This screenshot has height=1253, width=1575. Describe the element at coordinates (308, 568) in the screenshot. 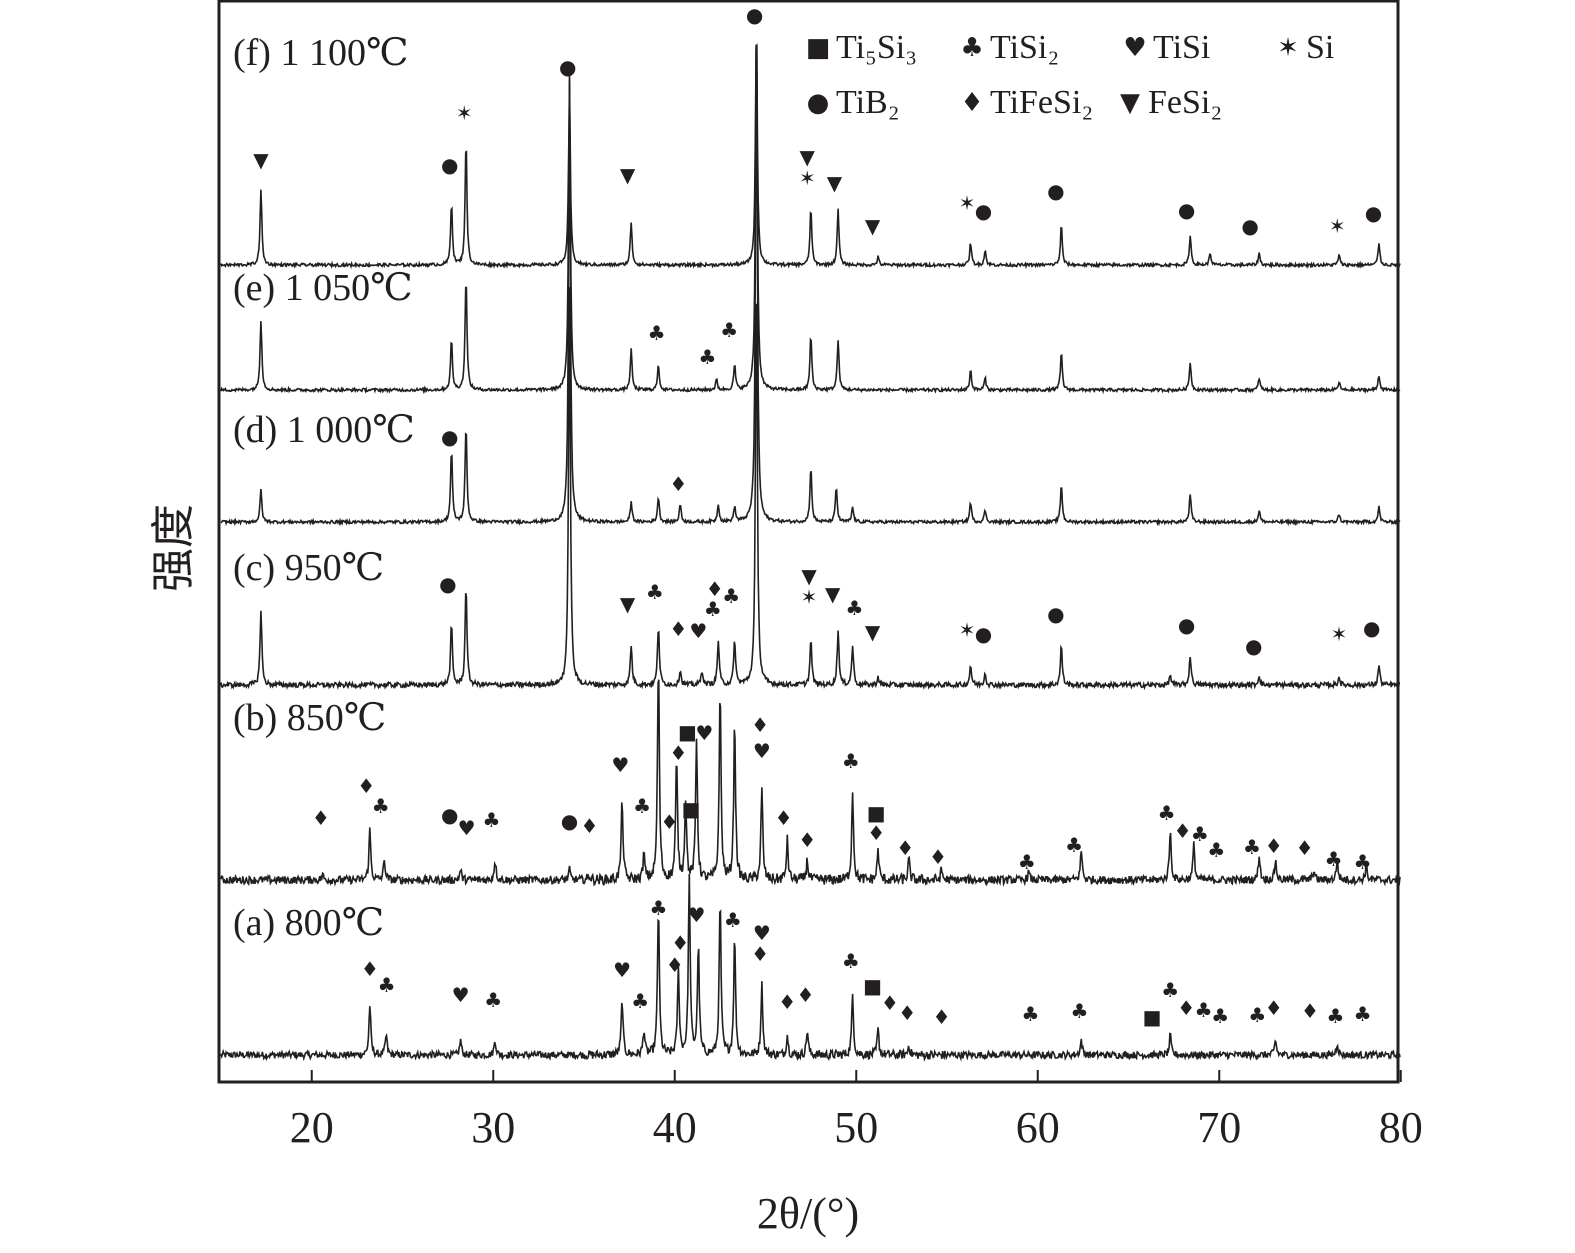

I see `pattern-label: (c) 950℃` at that location.